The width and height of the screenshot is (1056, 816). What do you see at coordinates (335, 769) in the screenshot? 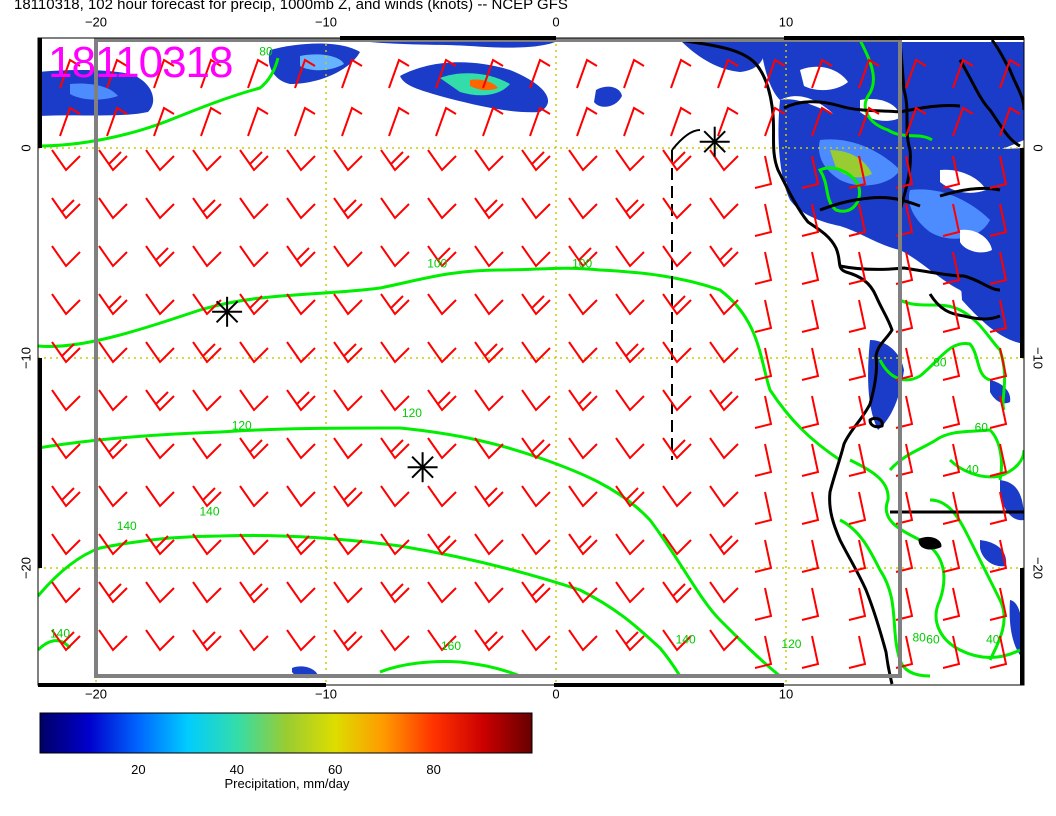
I see `colorbar-tick: 60` at bounding box center [335, 769].